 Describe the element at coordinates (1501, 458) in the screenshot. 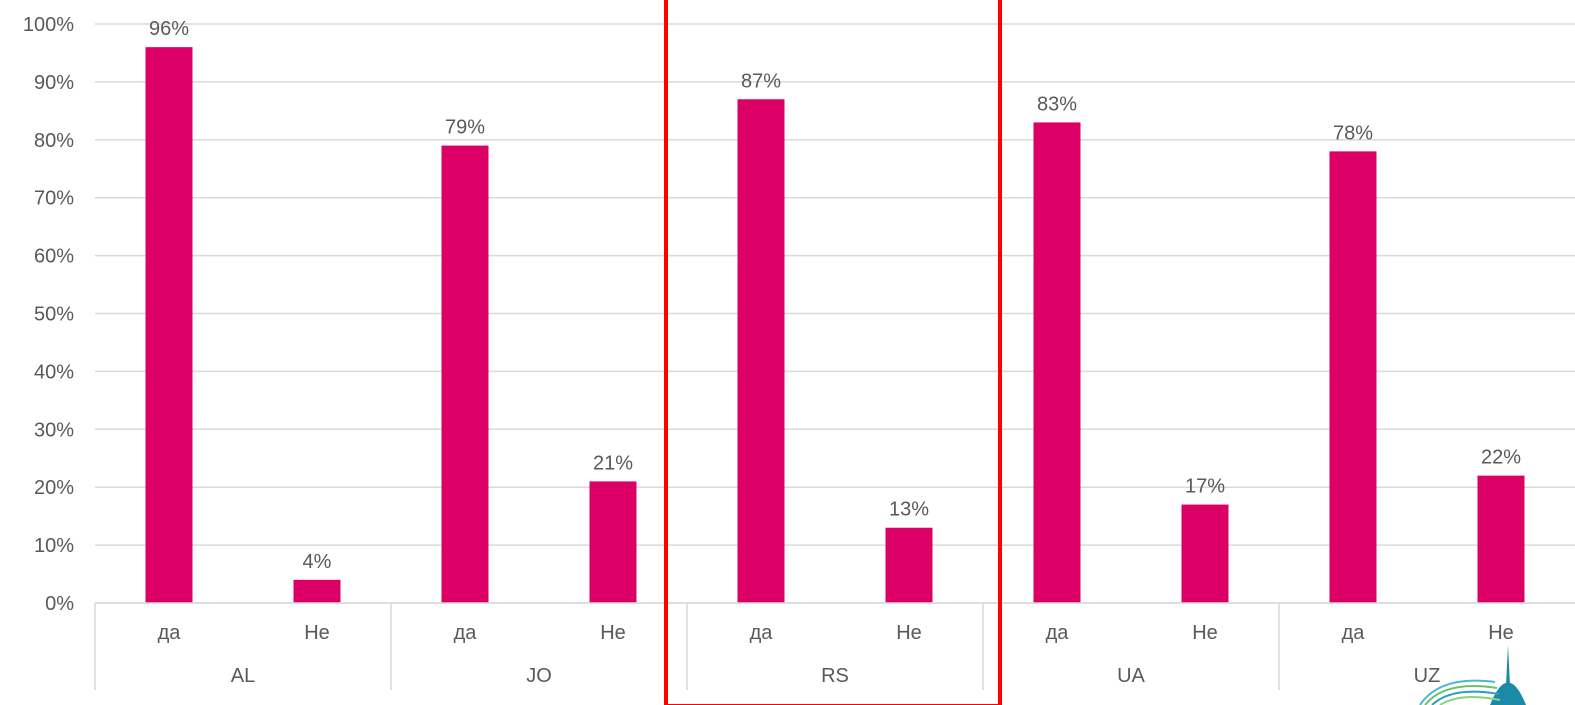

I see `data-label: 22%` at that location.